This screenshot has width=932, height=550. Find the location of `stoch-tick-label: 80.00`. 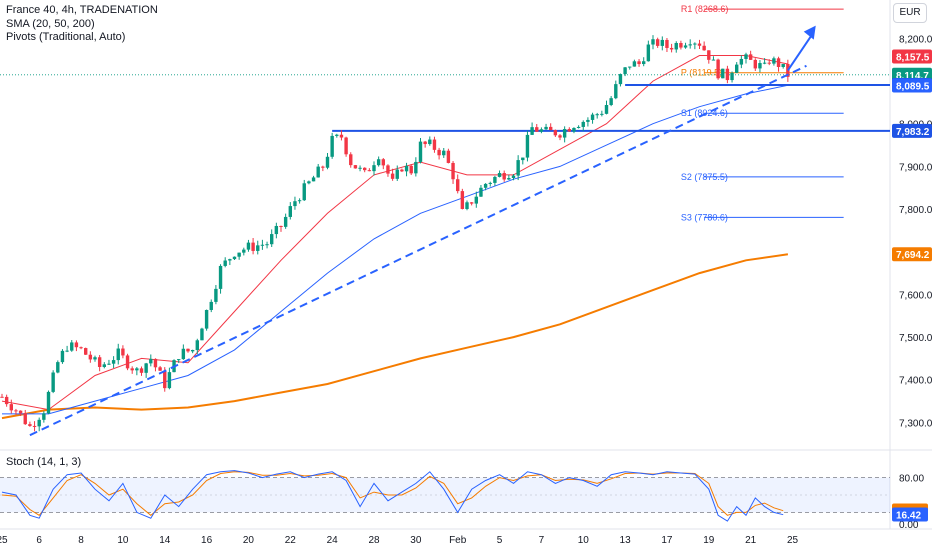

stoch-tick-label: 80.00 is located at coordinates (911, 479).